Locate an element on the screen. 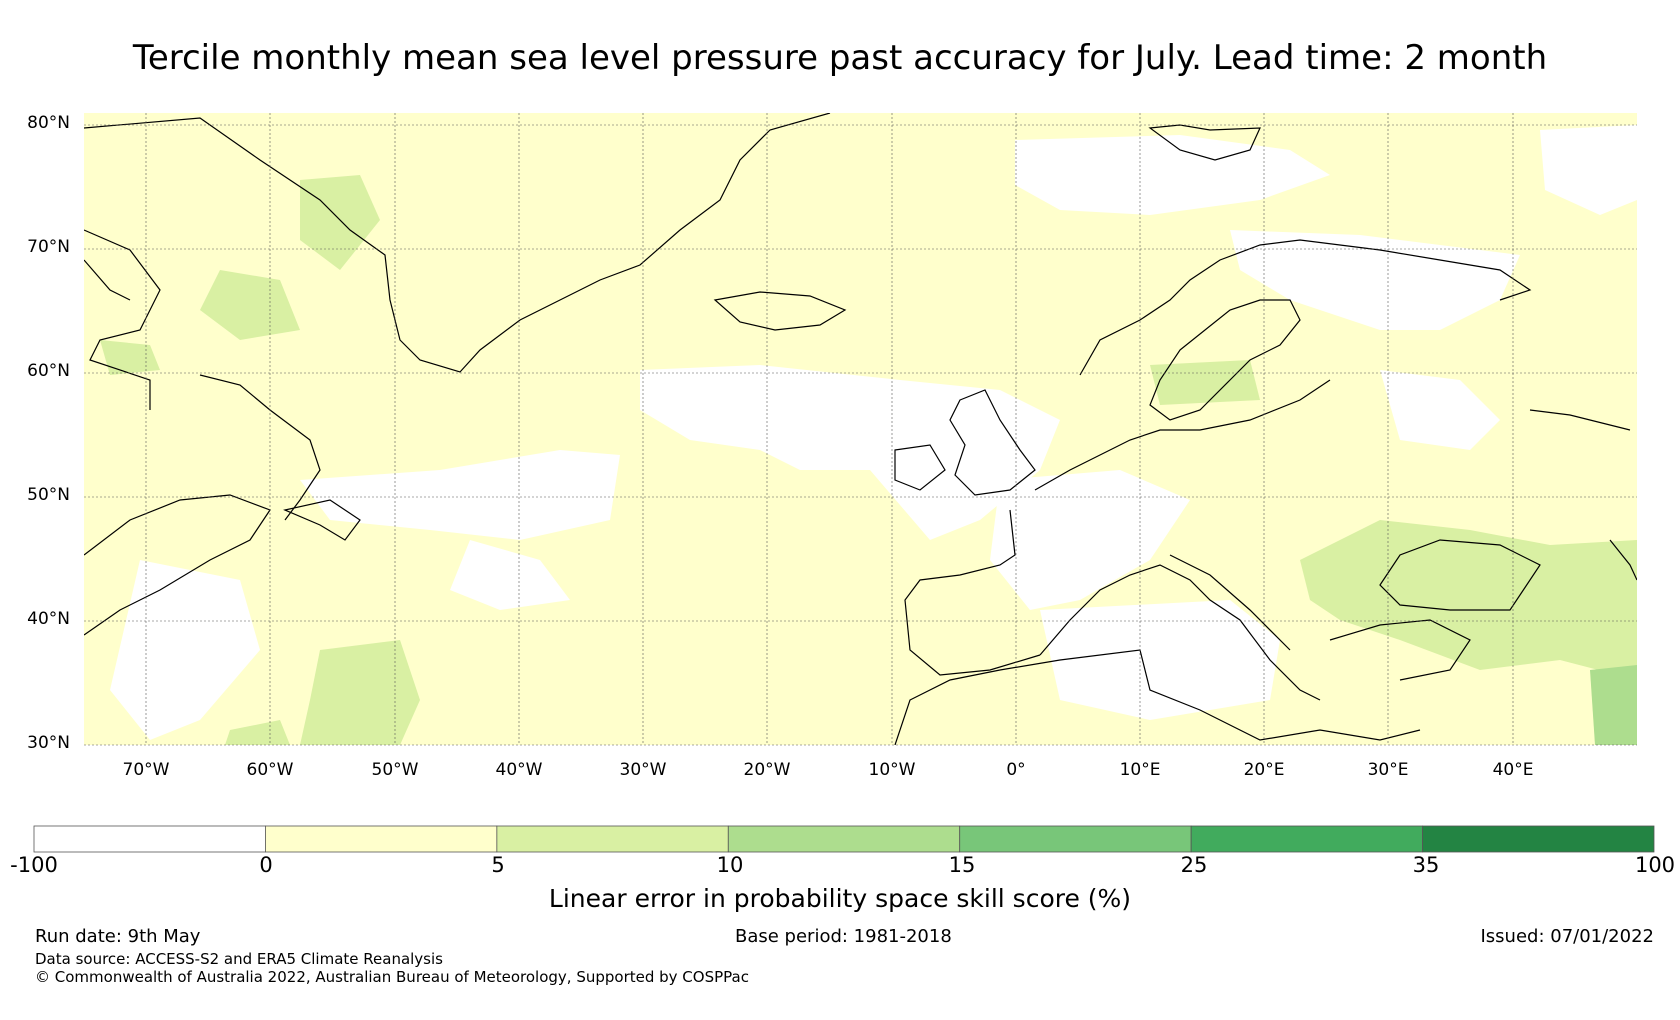 The image size is (1680, 1020). lon-label-0: 0° is located at coordinates (1016, 770).